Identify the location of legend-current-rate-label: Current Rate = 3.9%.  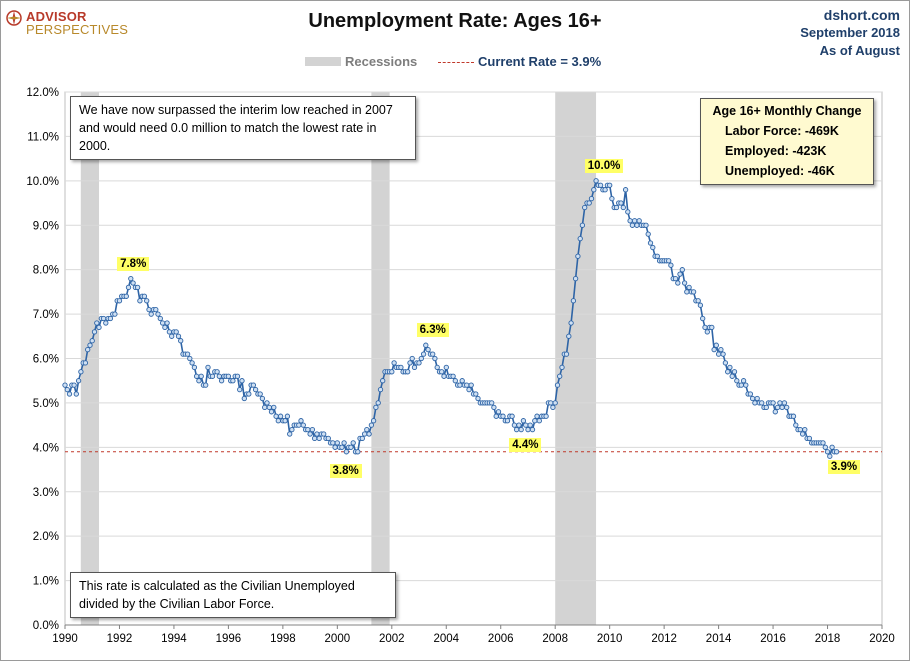
(540, 61).